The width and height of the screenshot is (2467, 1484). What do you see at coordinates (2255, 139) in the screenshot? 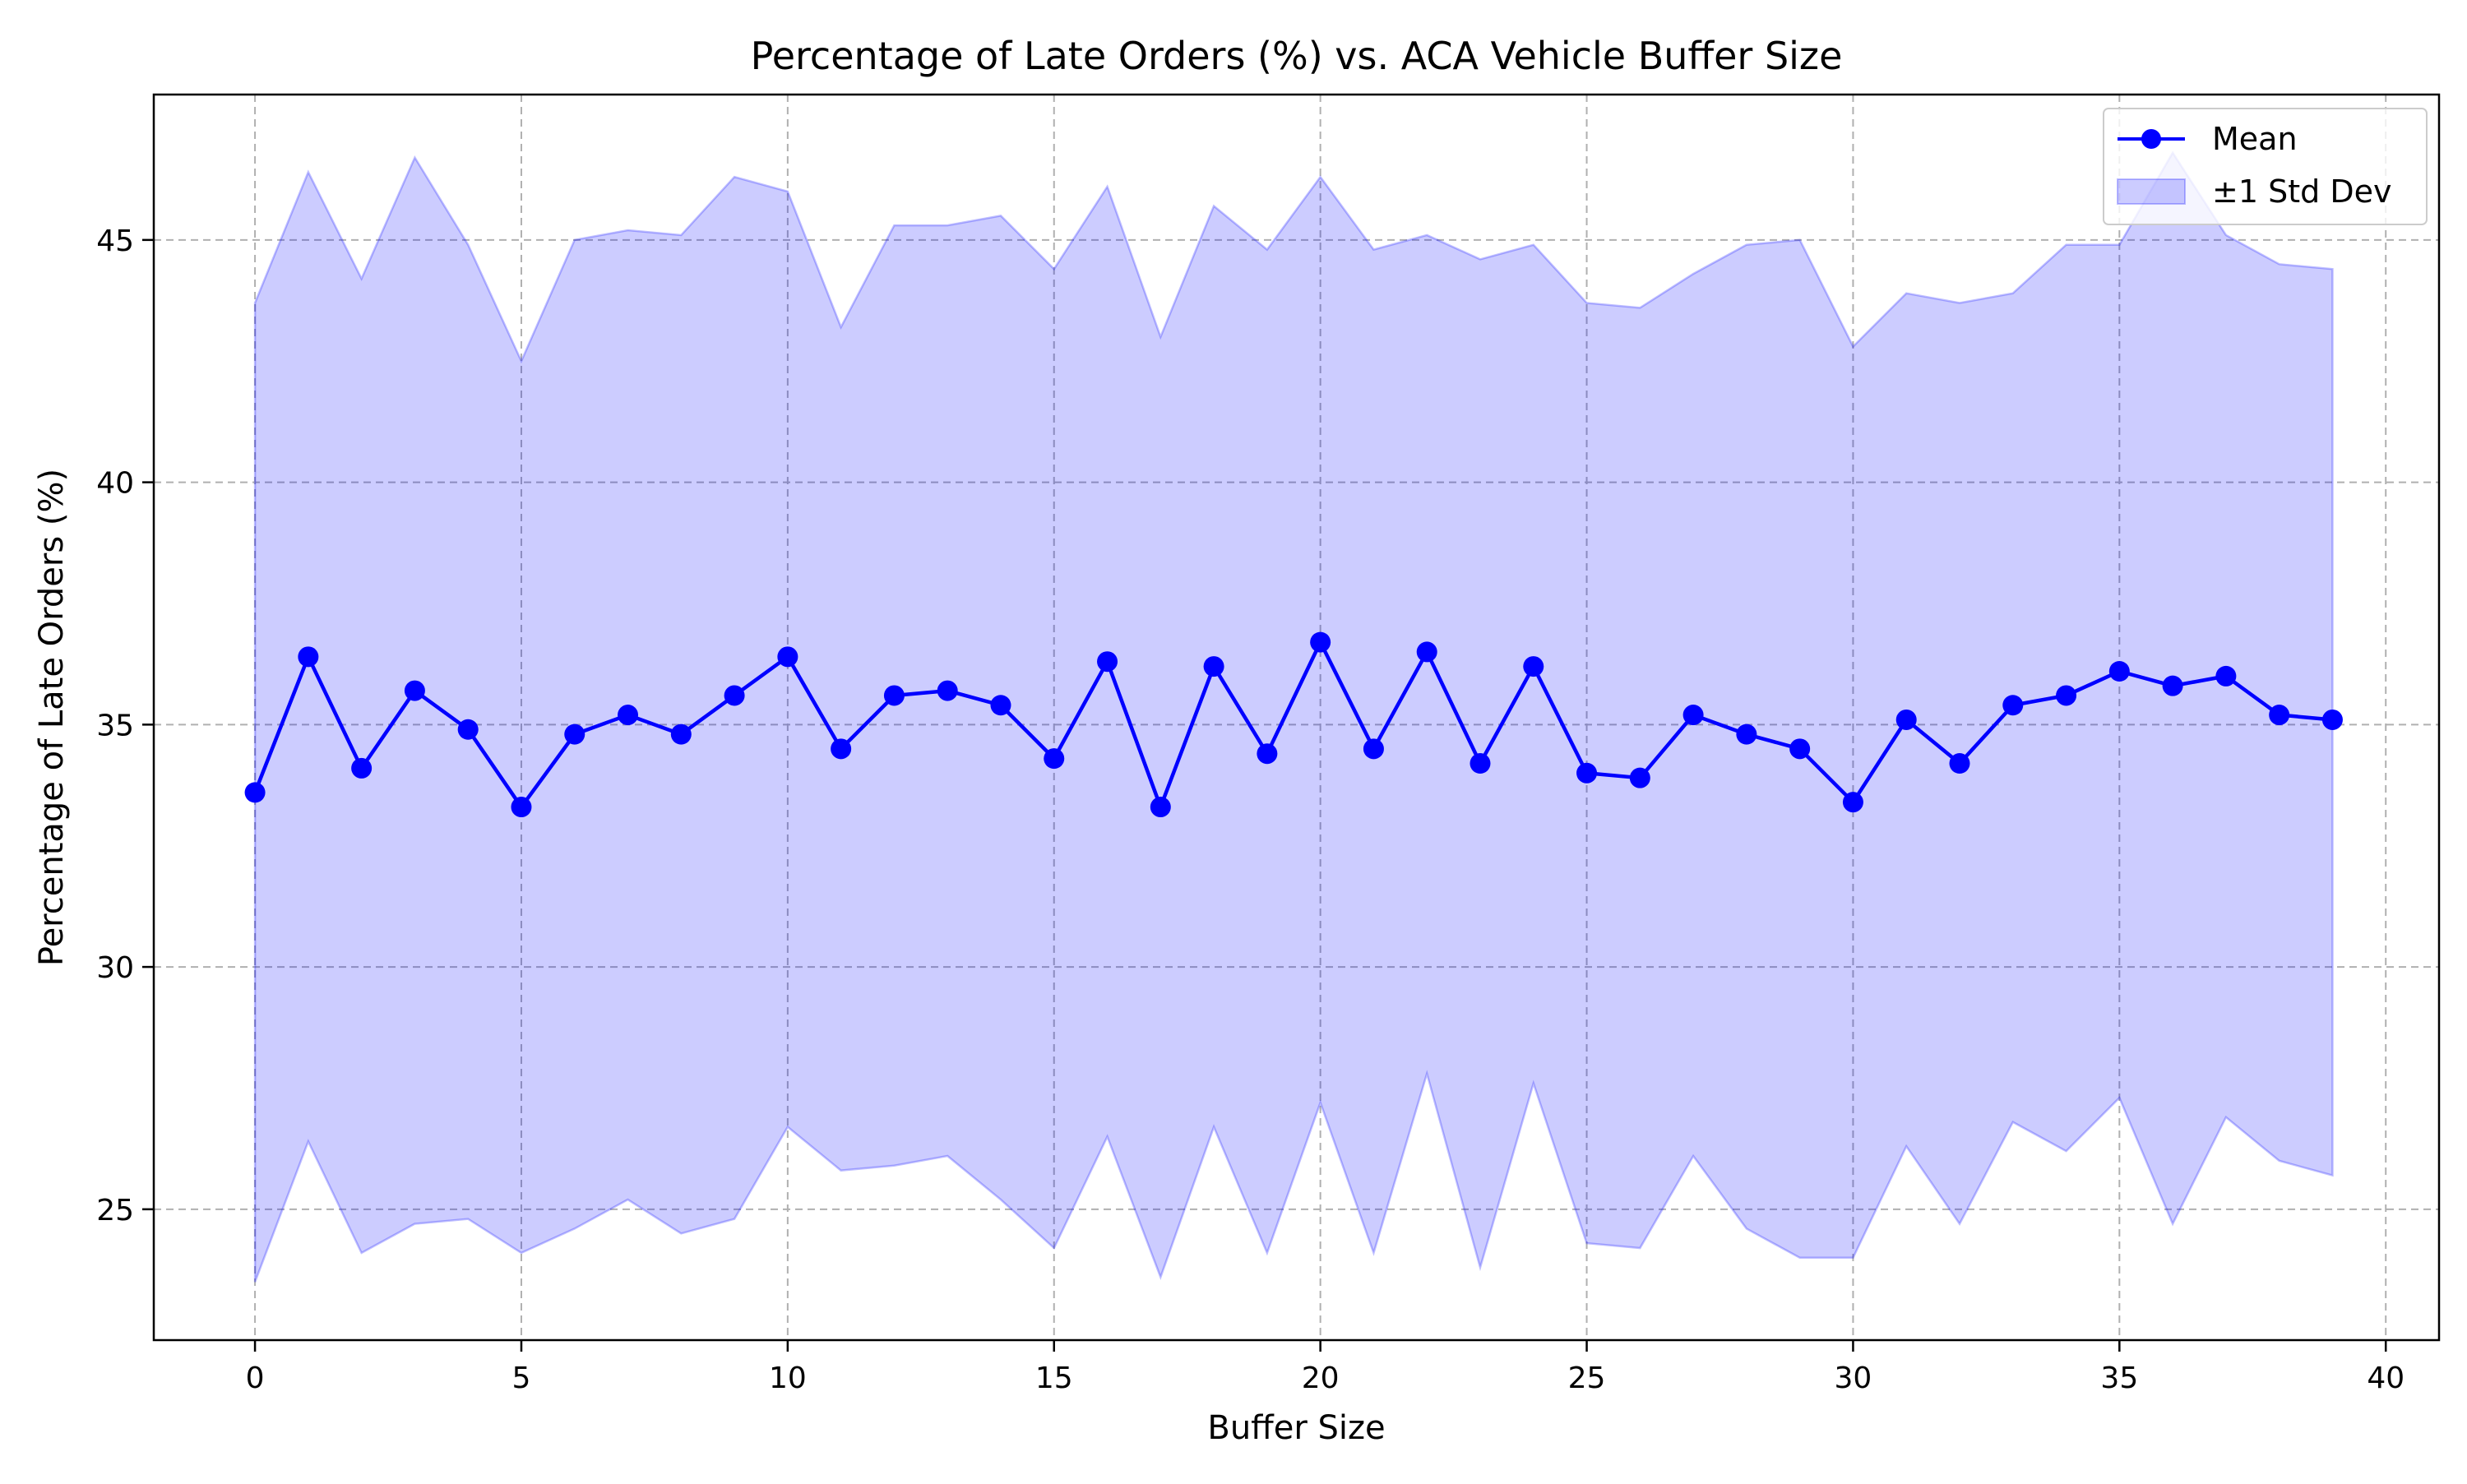
I see `legend-entry-mean: Mean` at bounding box center [2255, 139].